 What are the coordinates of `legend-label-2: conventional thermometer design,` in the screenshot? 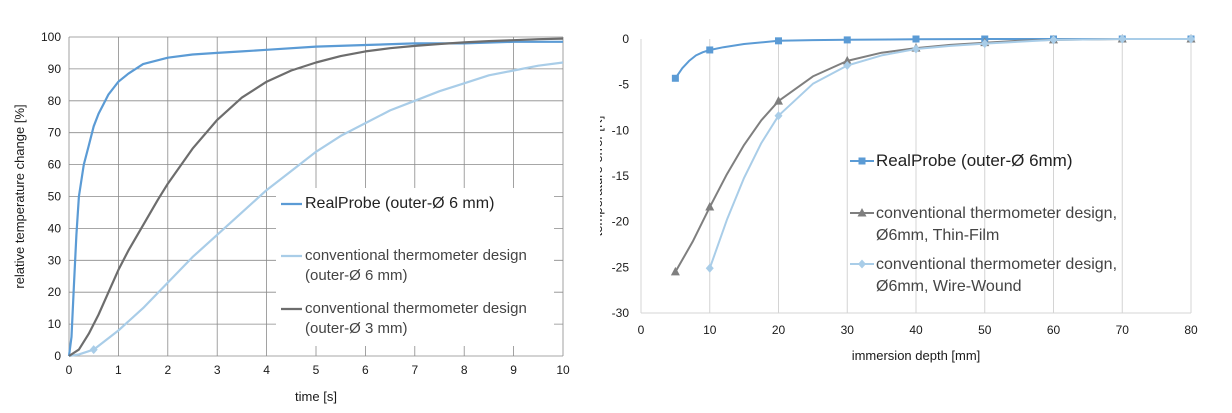 It's located at (996, 213).